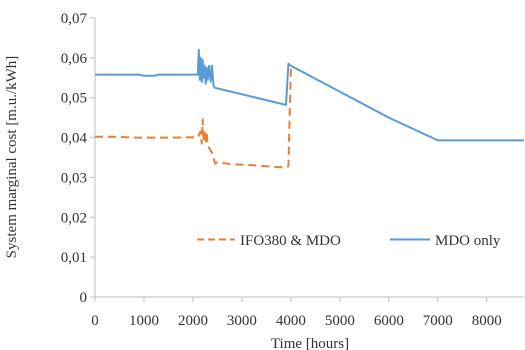 Image resolution: width=525 pixels, height=350 pixels. I want to click on y-tick-label: 0,02, so click(74, 218).